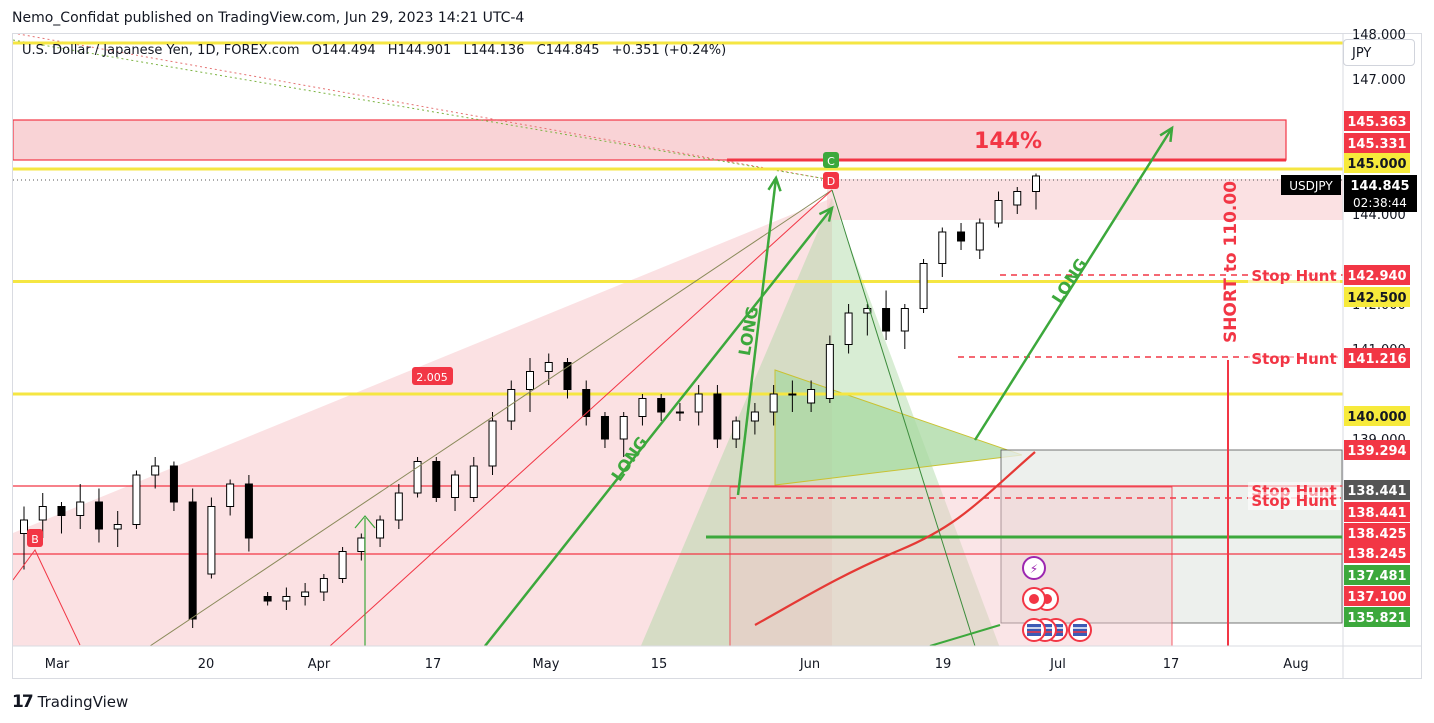  Describe the element at coordinates (1362, 53) in the screenshot. I see `currency-label: JPY` at that location.